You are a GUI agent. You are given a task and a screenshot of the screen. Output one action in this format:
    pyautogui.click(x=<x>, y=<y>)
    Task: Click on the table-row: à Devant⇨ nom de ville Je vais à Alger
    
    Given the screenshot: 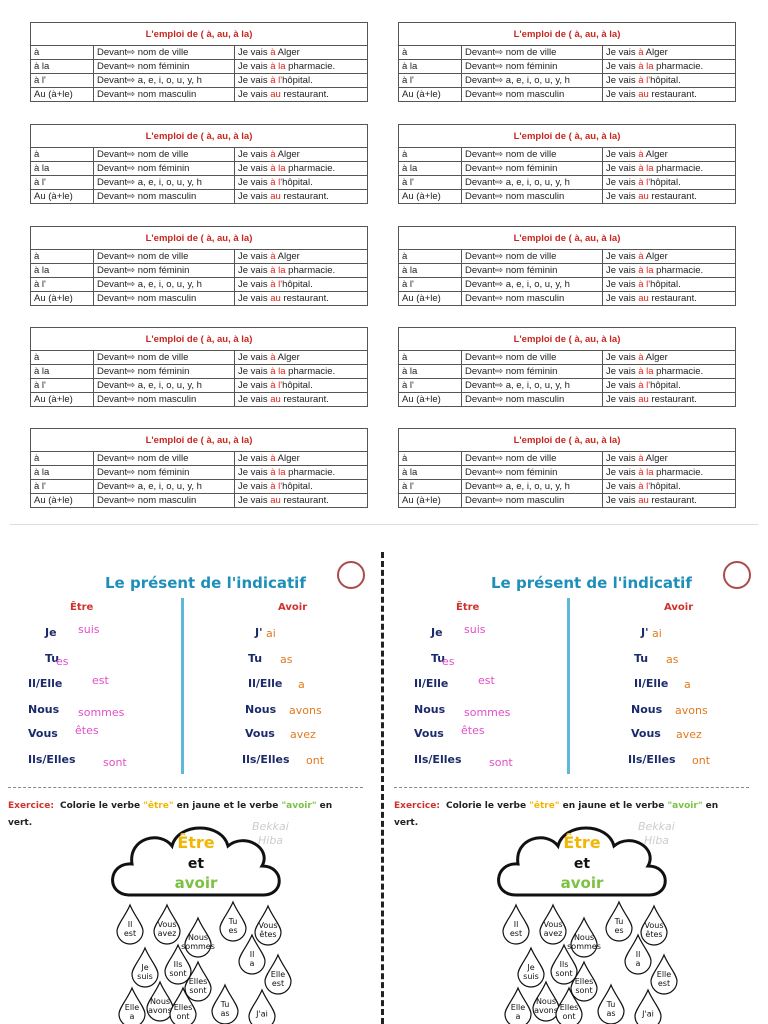 What is the action you would take?
    pyautogui.click(x=567, y=154)
    